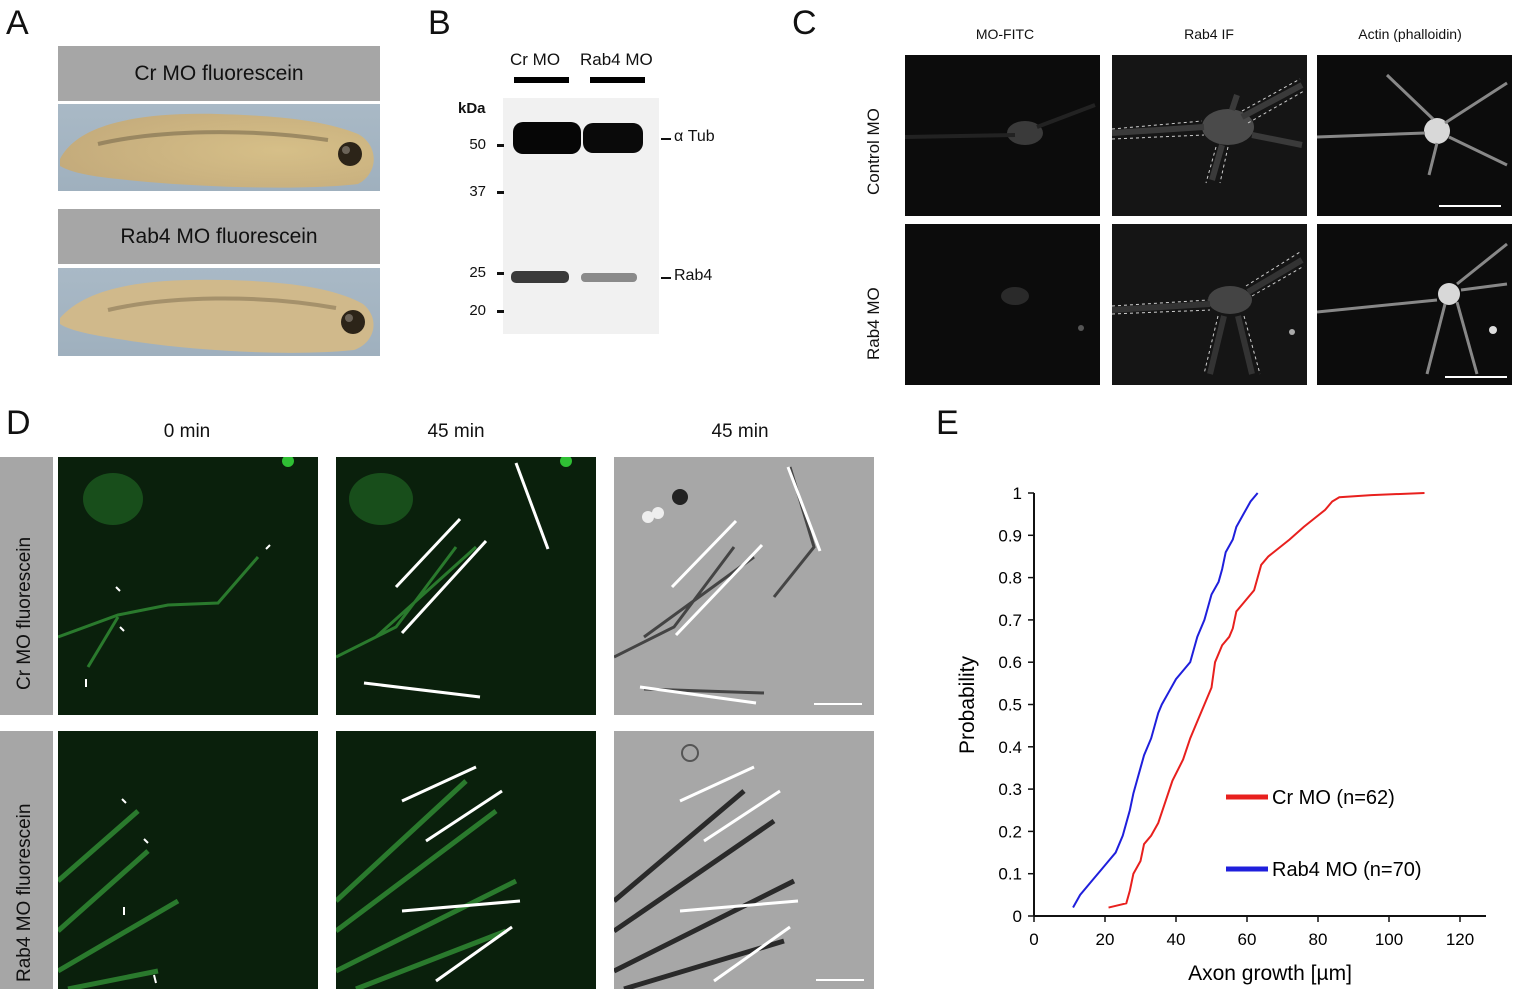 The height and width of the screenshot is (1001, 1517). What do you see at coordinates (1010, 831) in the screenshot?
I see `y-tick-label: 0.2` at bounding box center [1010, 831].